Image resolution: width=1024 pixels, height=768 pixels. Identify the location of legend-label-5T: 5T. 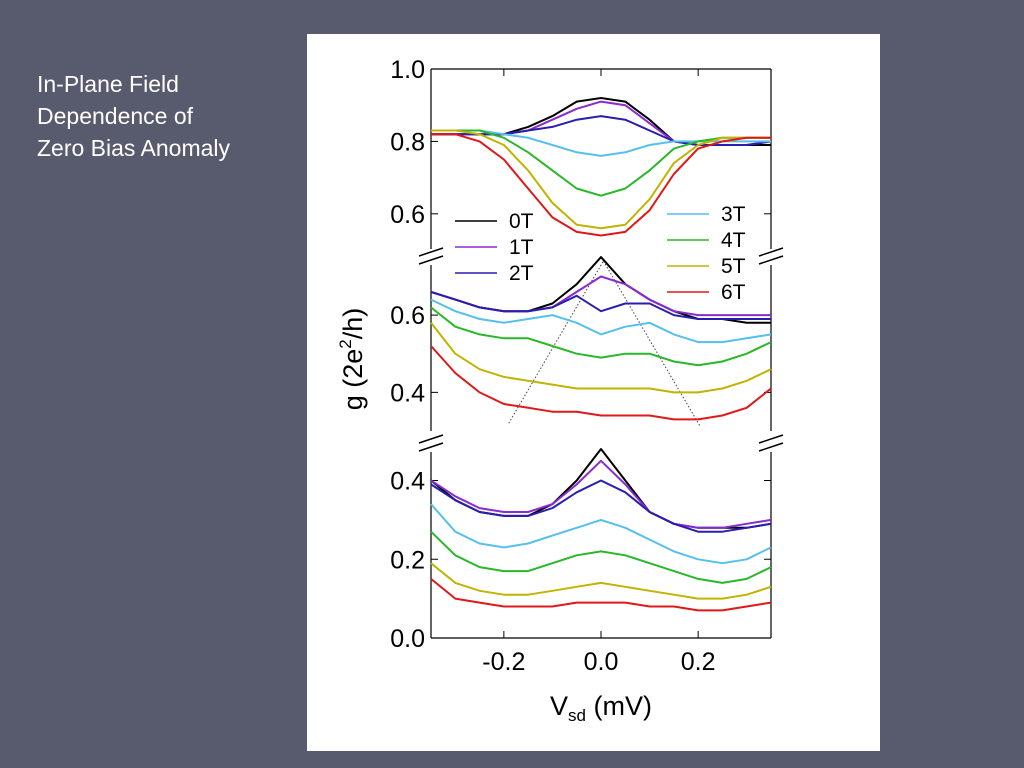
(733, 266).